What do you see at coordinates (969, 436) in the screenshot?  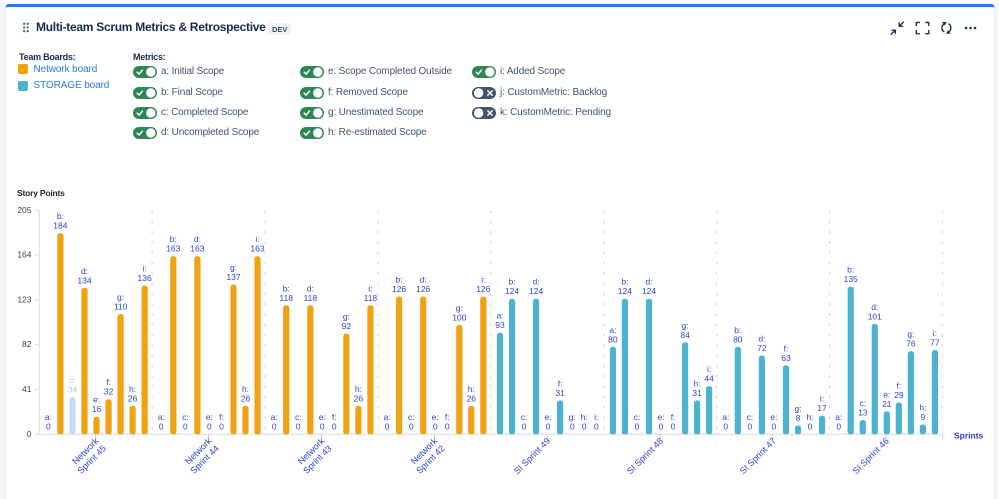 I see `svg-text: Sprints` at bounding box center [969, 436].